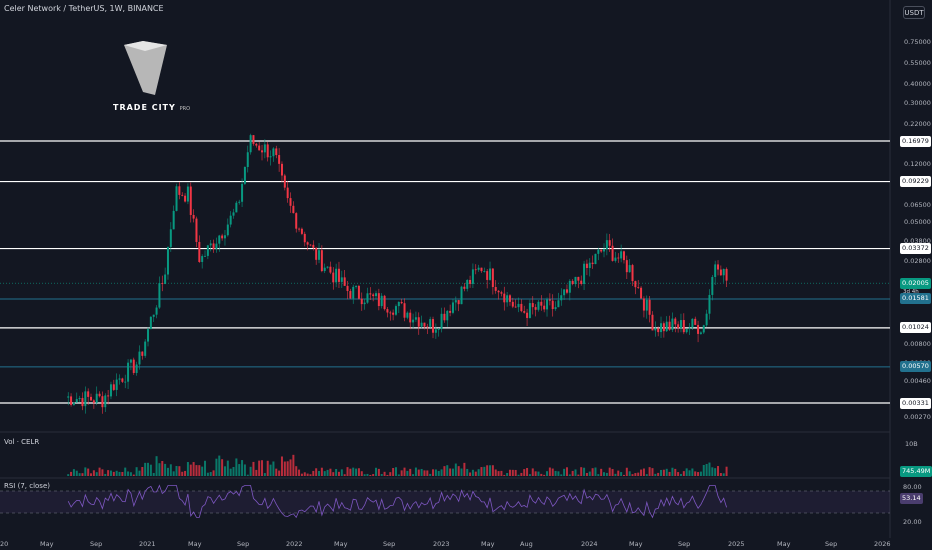 Image resolution: width=932 pixels, height=550 pixels. Describe the element at coordinates (736, 544) in the screenshot. I see `time-tick: 2025` at that location.